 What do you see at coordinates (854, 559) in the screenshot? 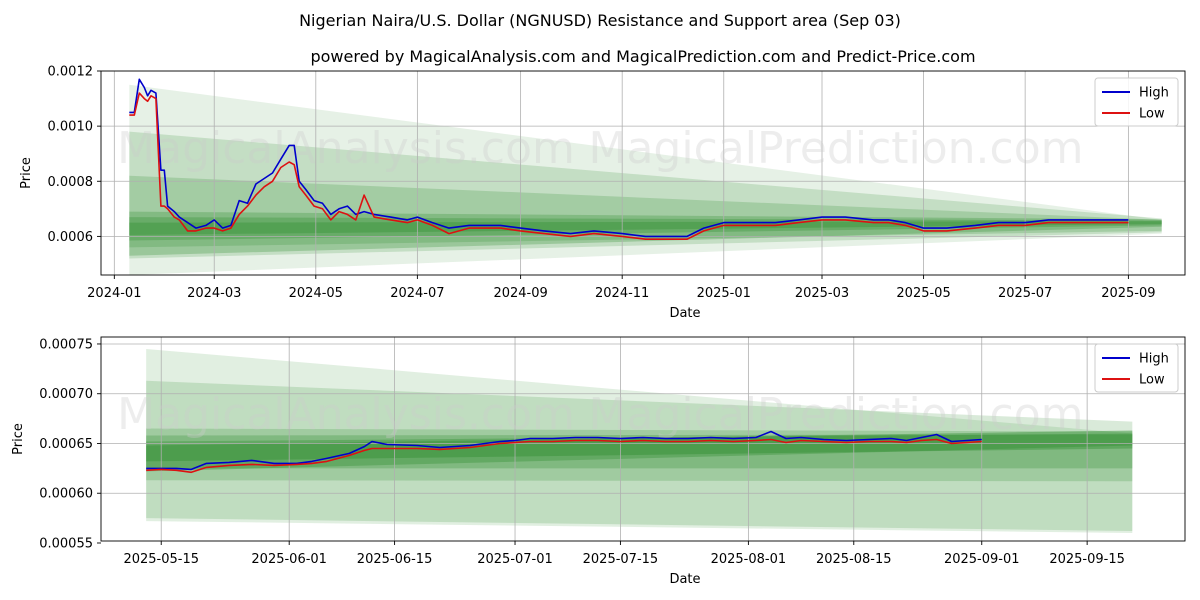
I see `x-tick-label: 2025-08-15` at bounding box center [854, 559].